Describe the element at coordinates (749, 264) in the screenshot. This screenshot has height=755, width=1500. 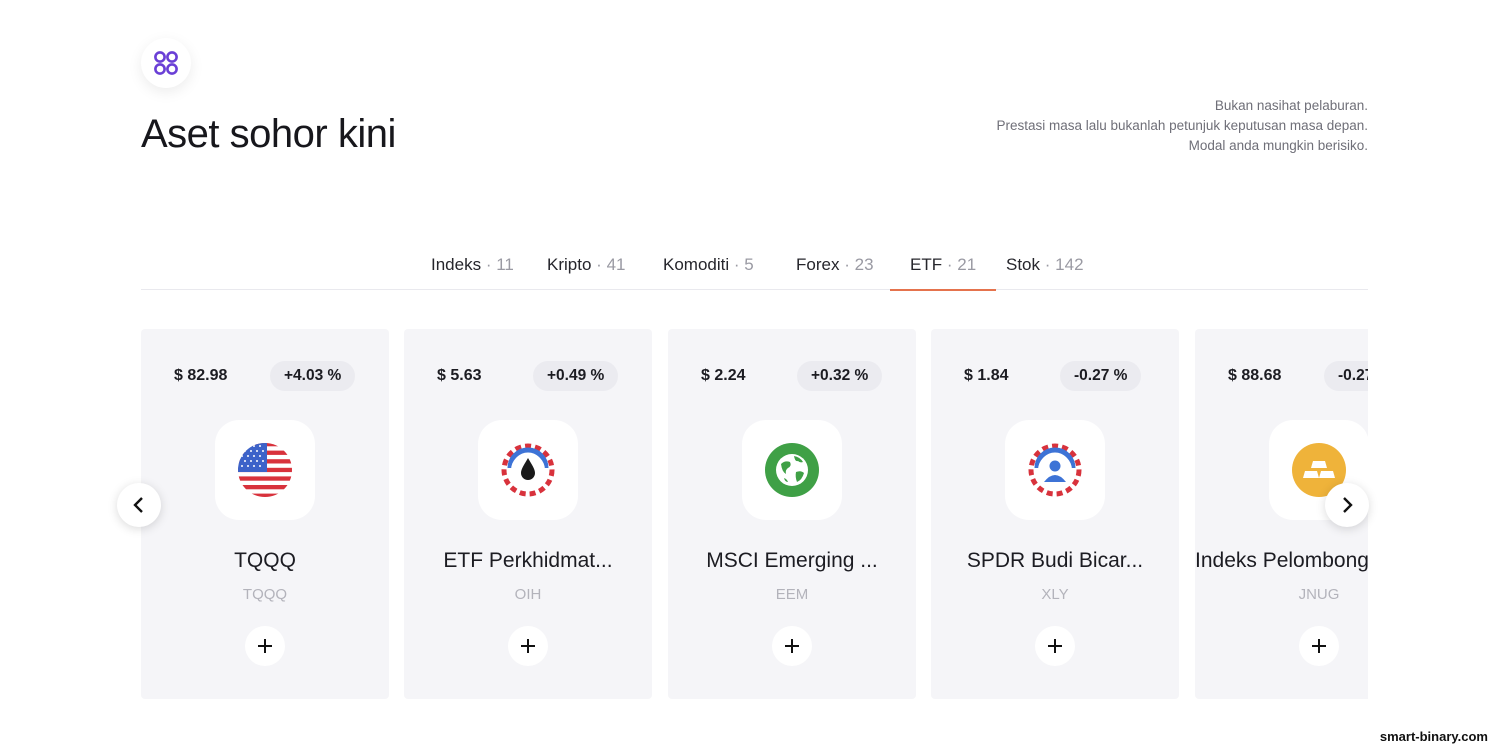
I see `tab-count: 5` at that location.